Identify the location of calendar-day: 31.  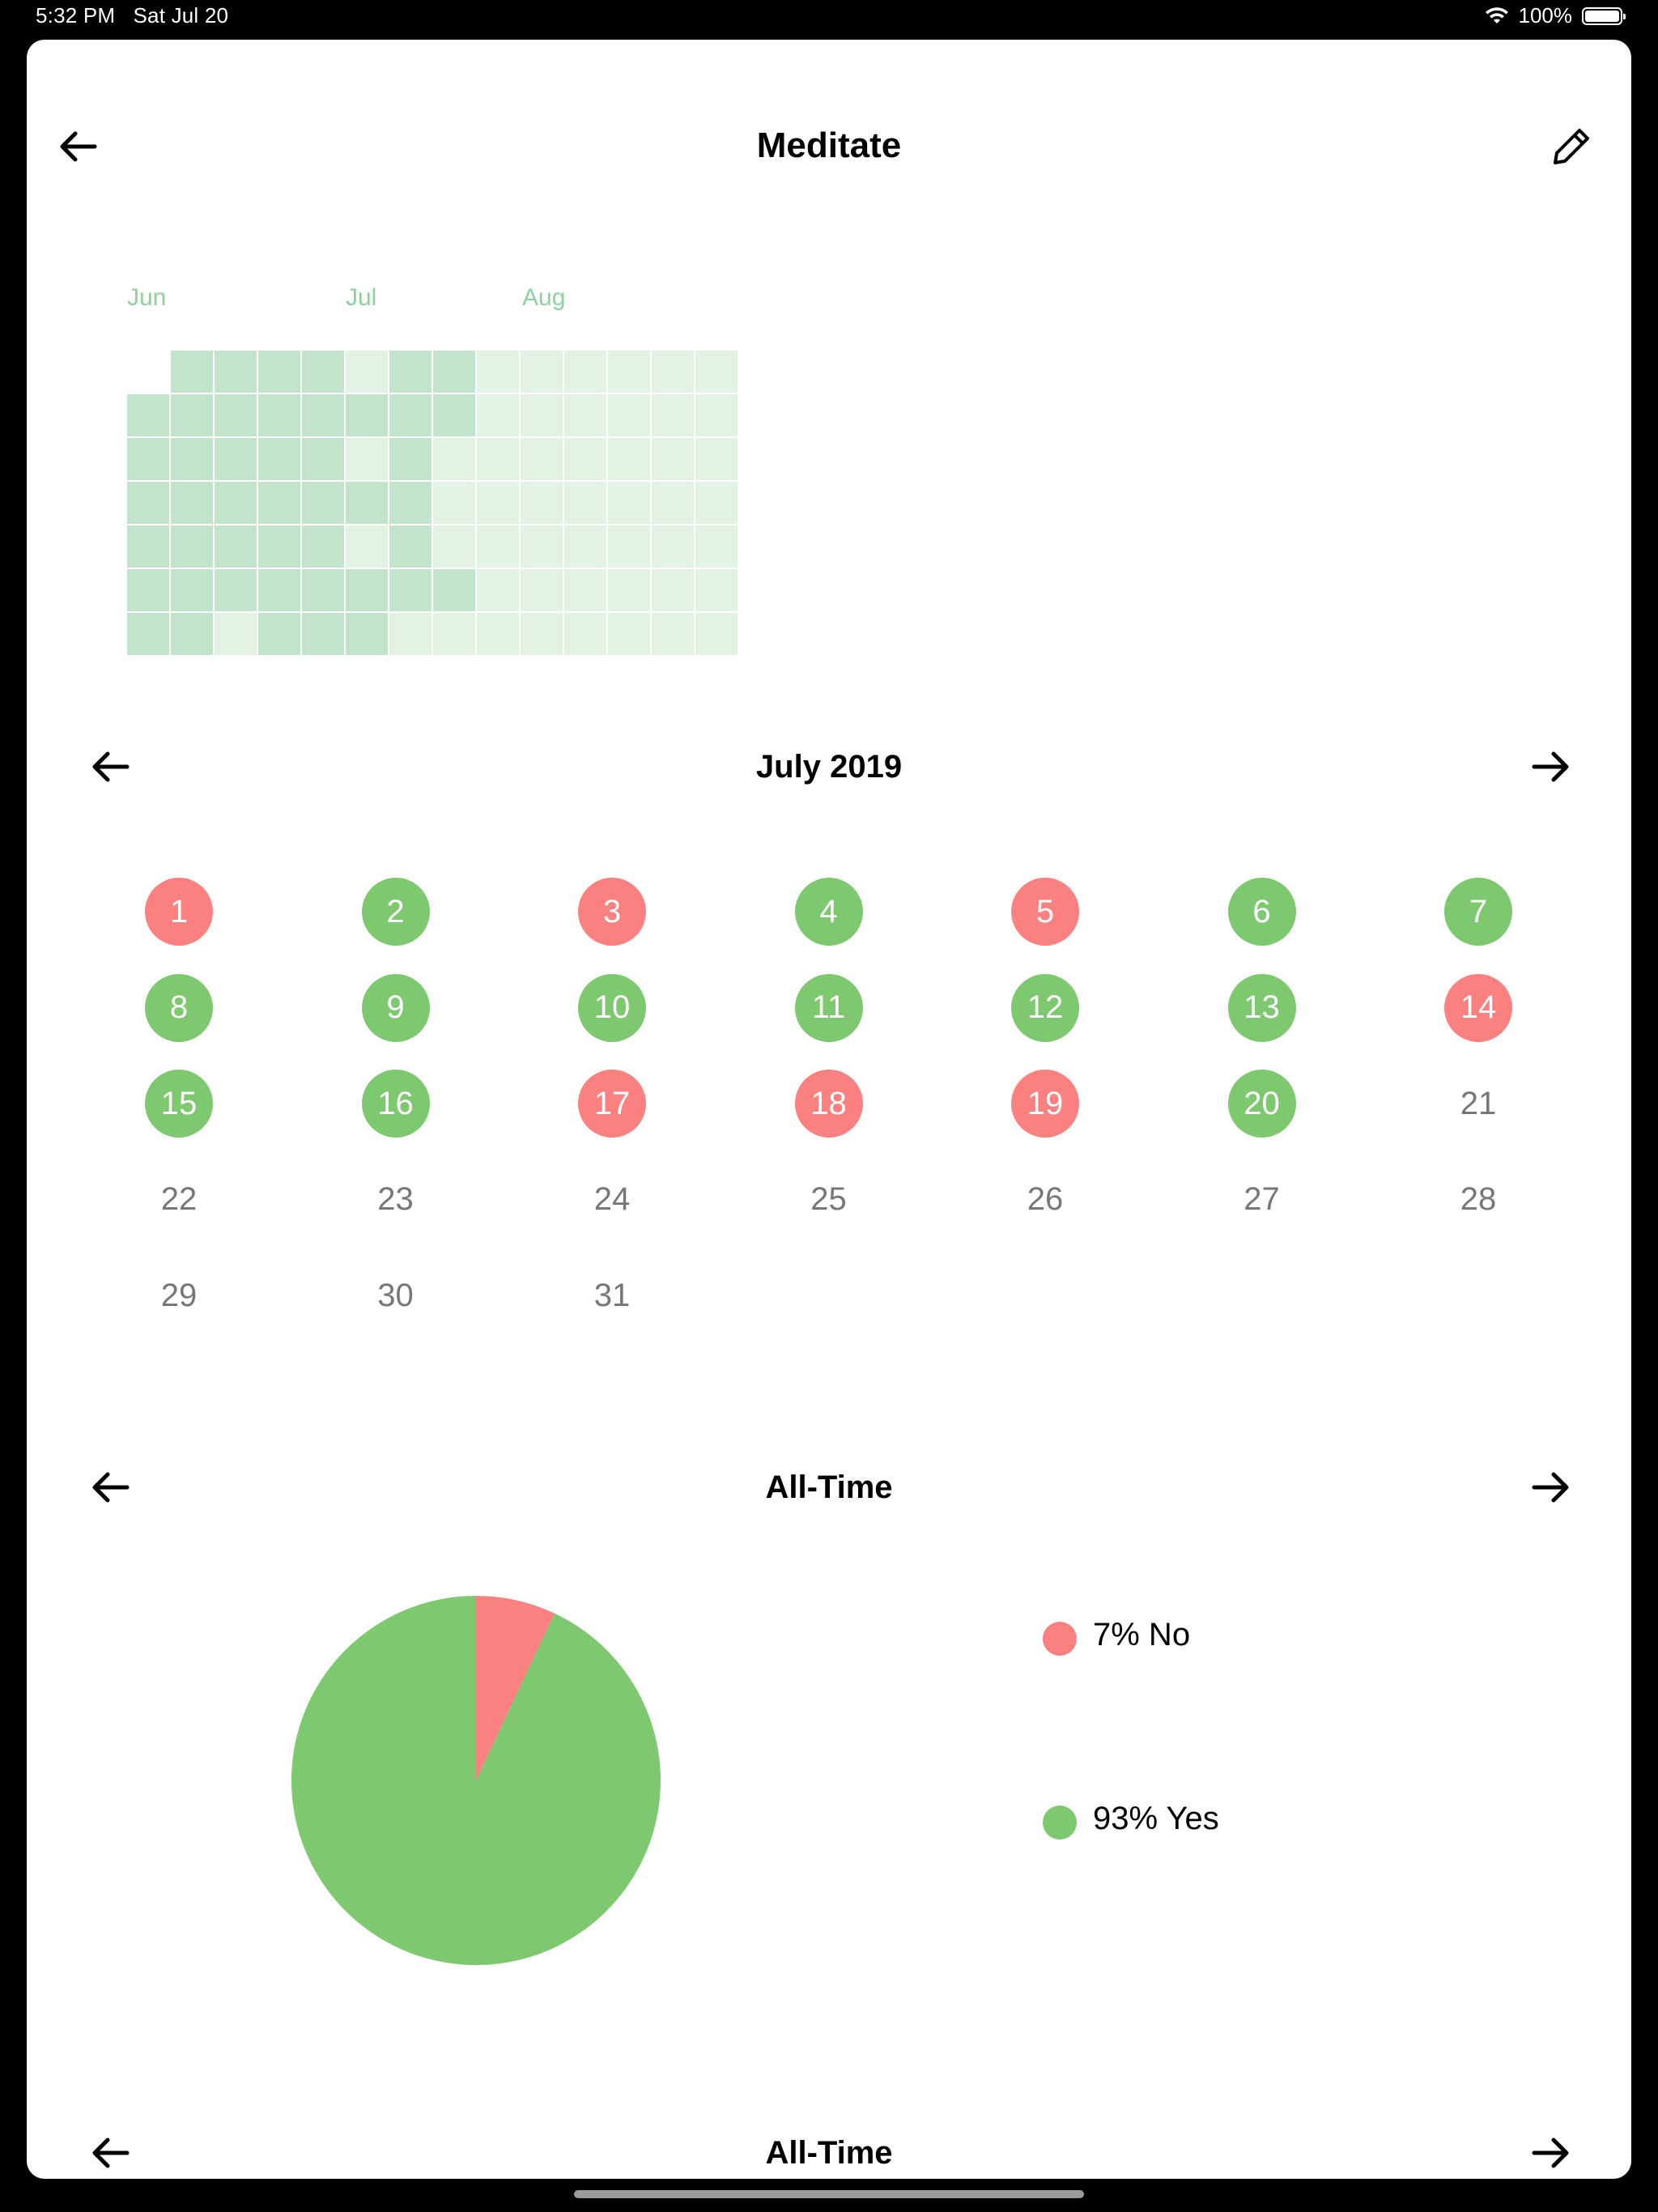
(612, 1295).